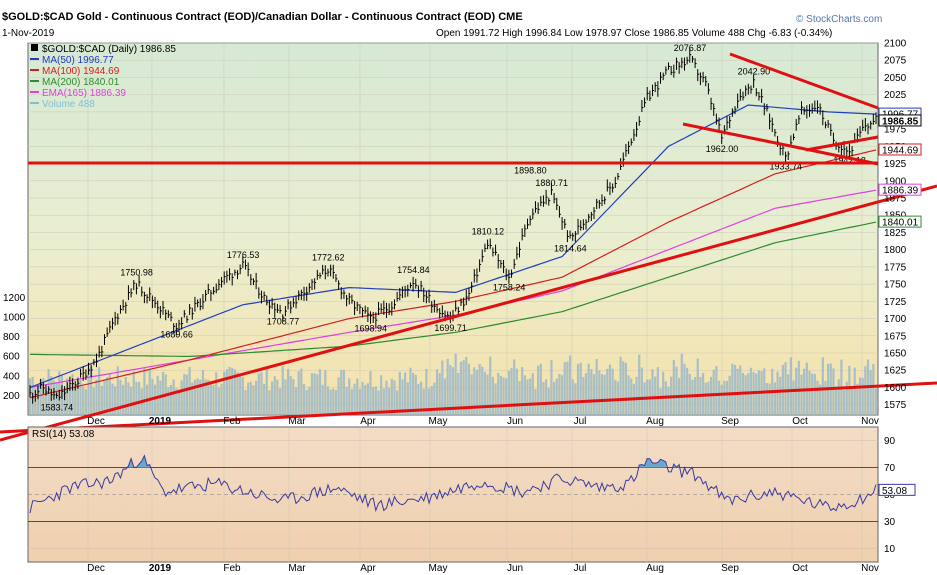 The width and height of the screenshot is (937, 575). I want to click on price-tick-label: 1800, so click(895, 250).